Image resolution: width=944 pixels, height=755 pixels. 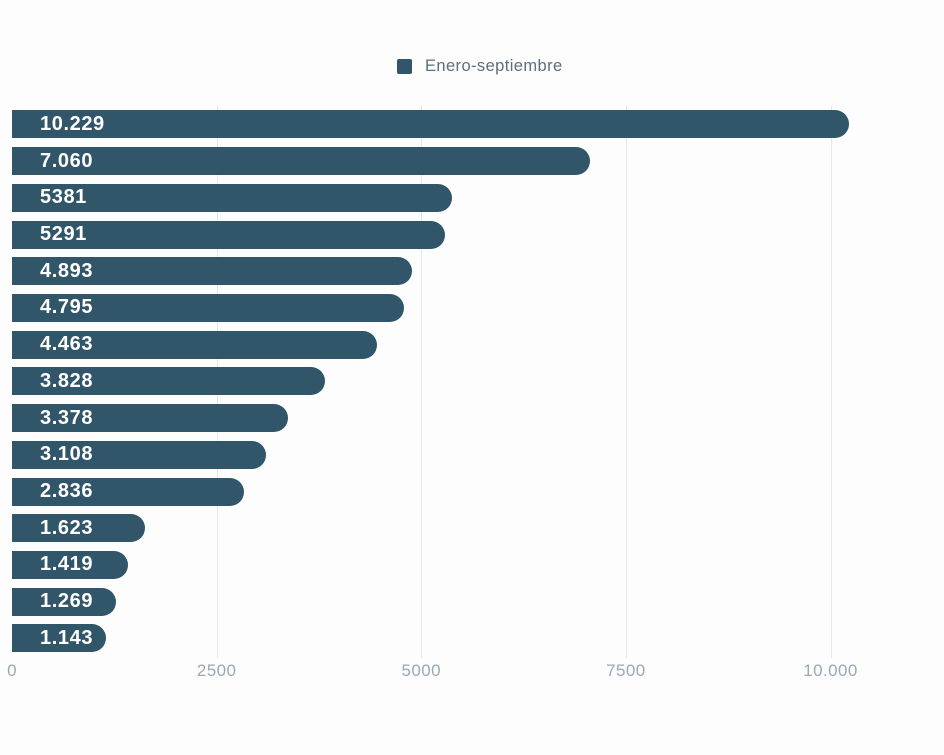 I want to click on bar: 1.419, so click(x=70, y=564).